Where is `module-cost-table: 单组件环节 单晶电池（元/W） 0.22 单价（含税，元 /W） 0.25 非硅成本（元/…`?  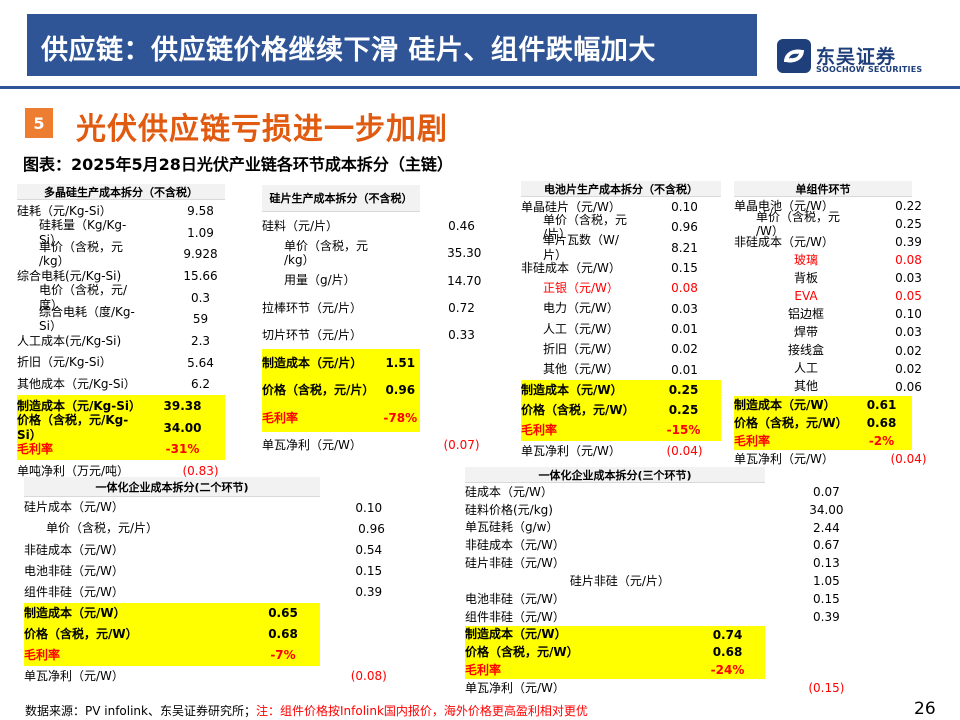 module-cost-table: 单组件环节 单晶电池（元/W） 0.22 单价（含税，元 /W） 0.25 非硅成本（元/… is located at coordinates (836, 324).